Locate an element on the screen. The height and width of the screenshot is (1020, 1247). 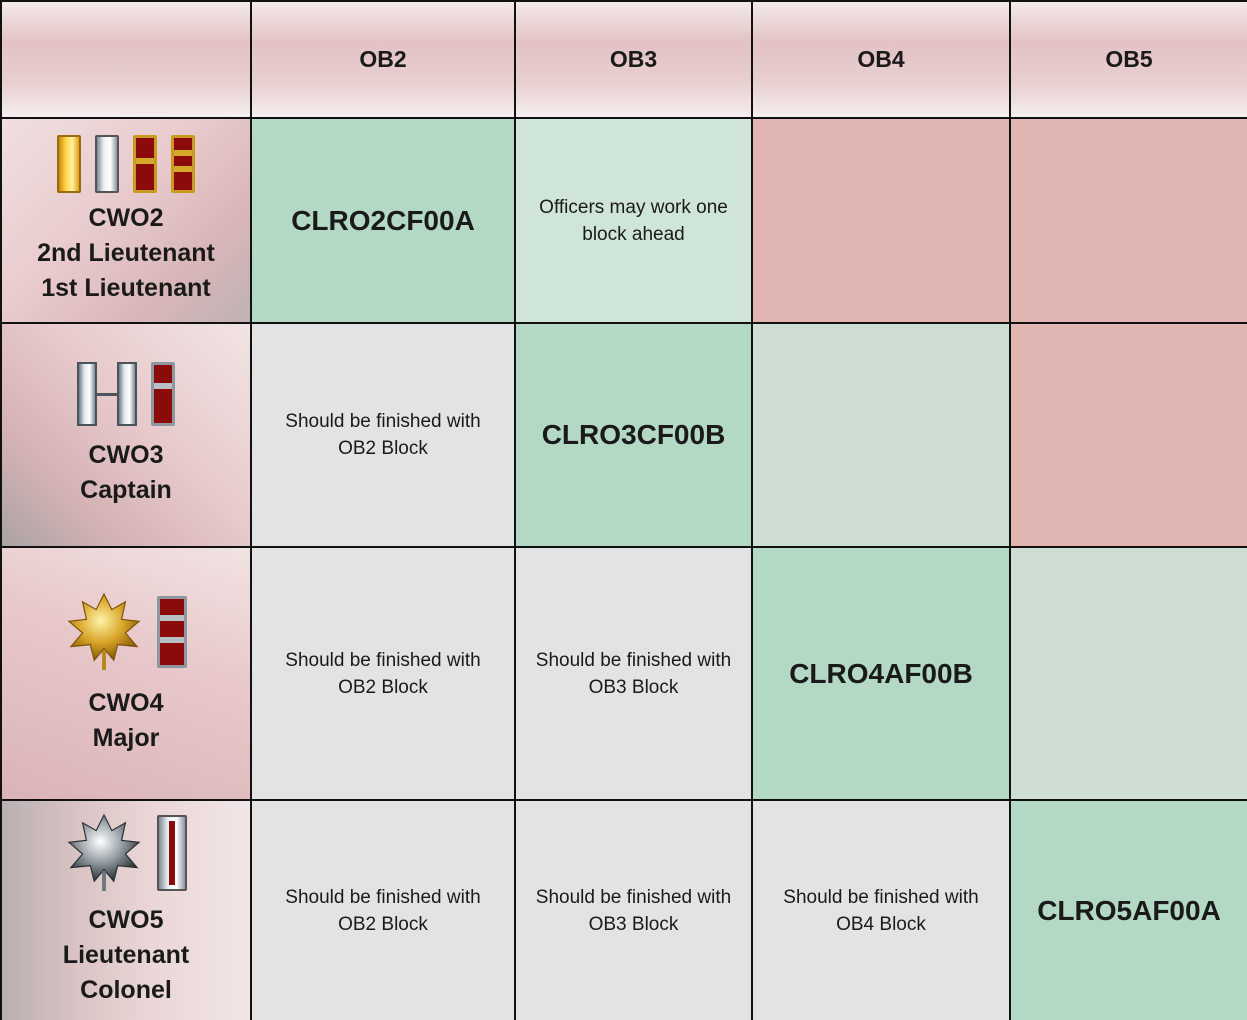
cwo3-maroon-gold-bar-icon is located at coordinates (183, 164).